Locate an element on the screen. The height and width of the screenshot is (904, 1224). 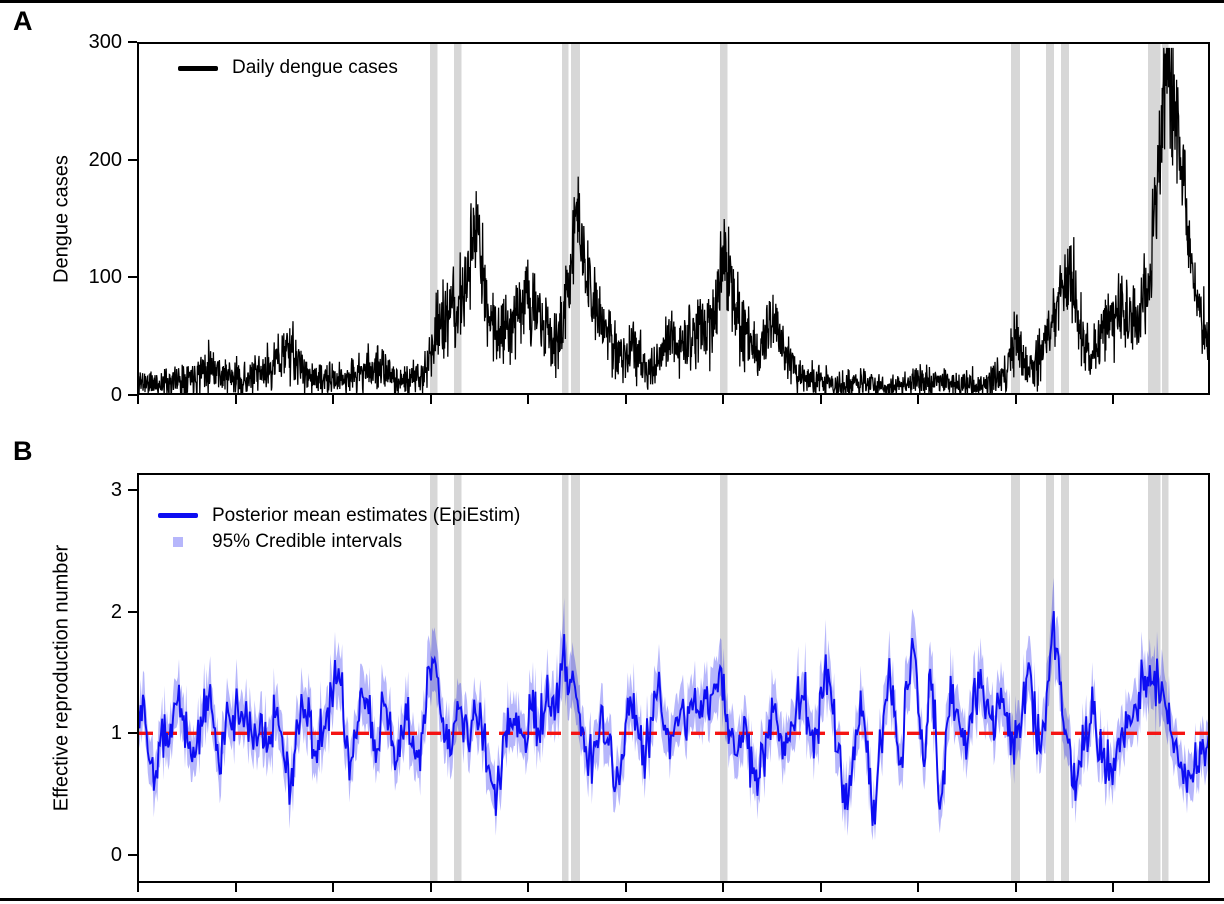
panel-a-y-tick-label: 0 is located at coordinates (116, 395).